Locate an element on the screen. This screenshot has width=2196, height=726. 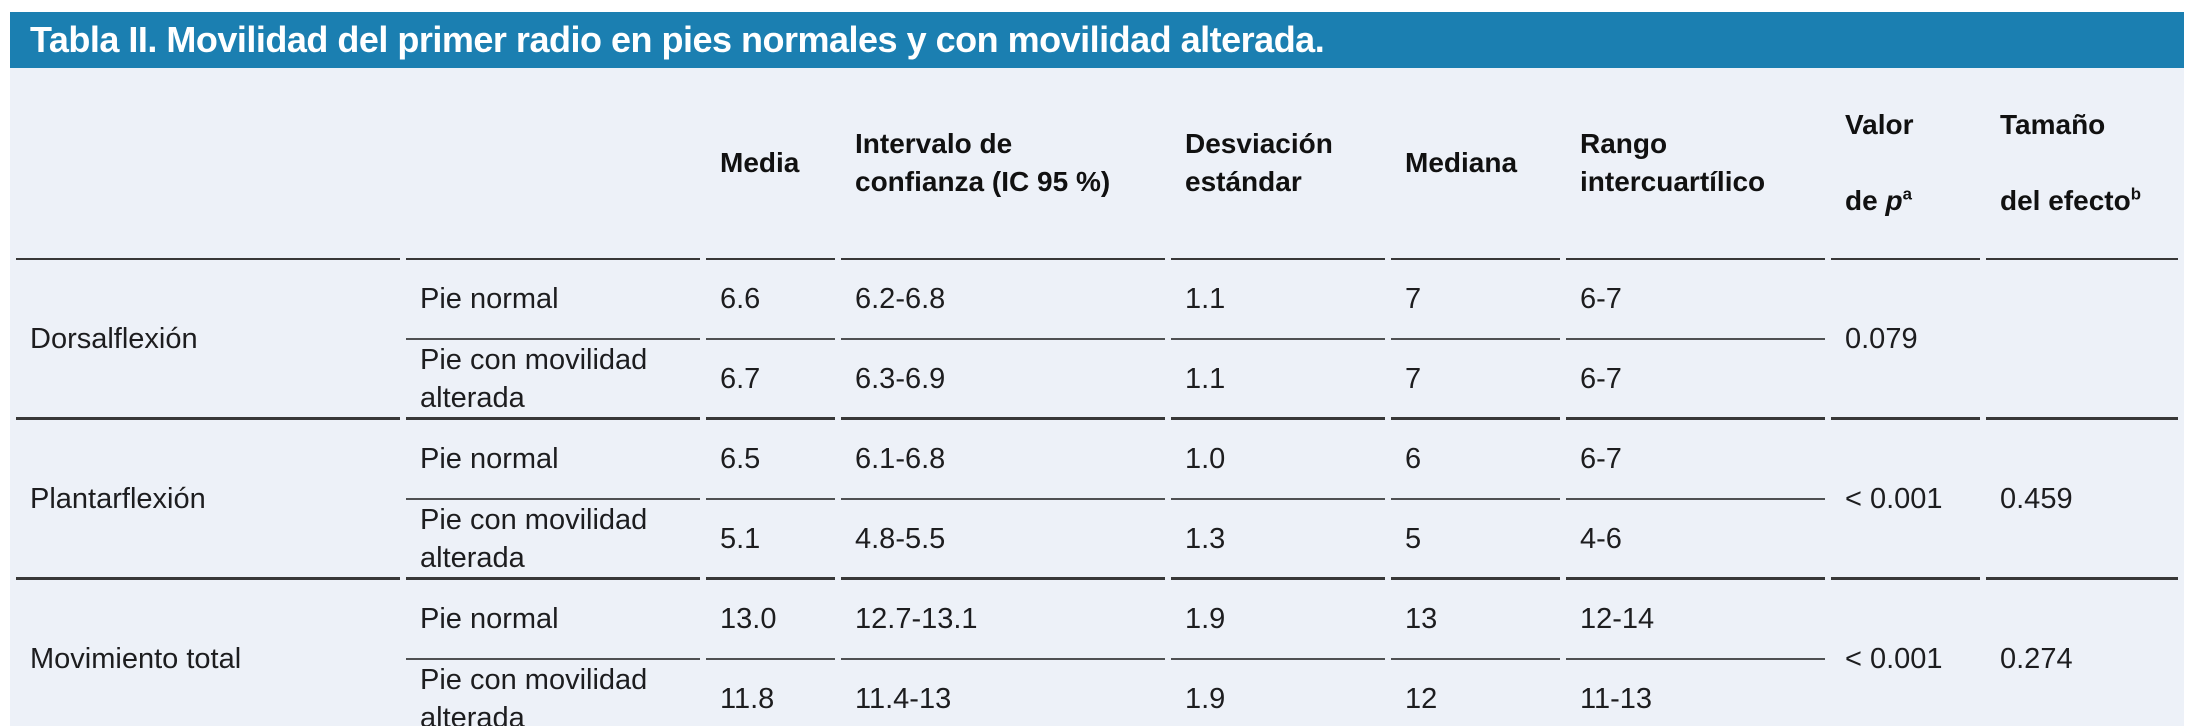
col-header-empty-group is located at coordinates (208, 164).